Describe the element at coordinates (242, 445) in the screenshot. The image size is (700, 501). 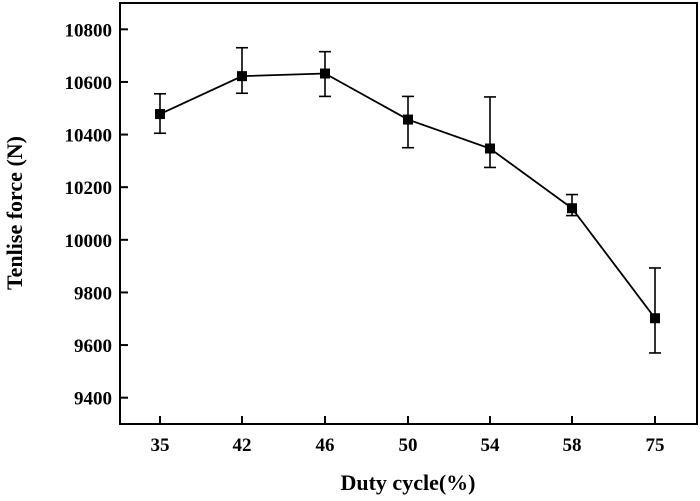
I see `x-tick-label-1: 42` at that location.